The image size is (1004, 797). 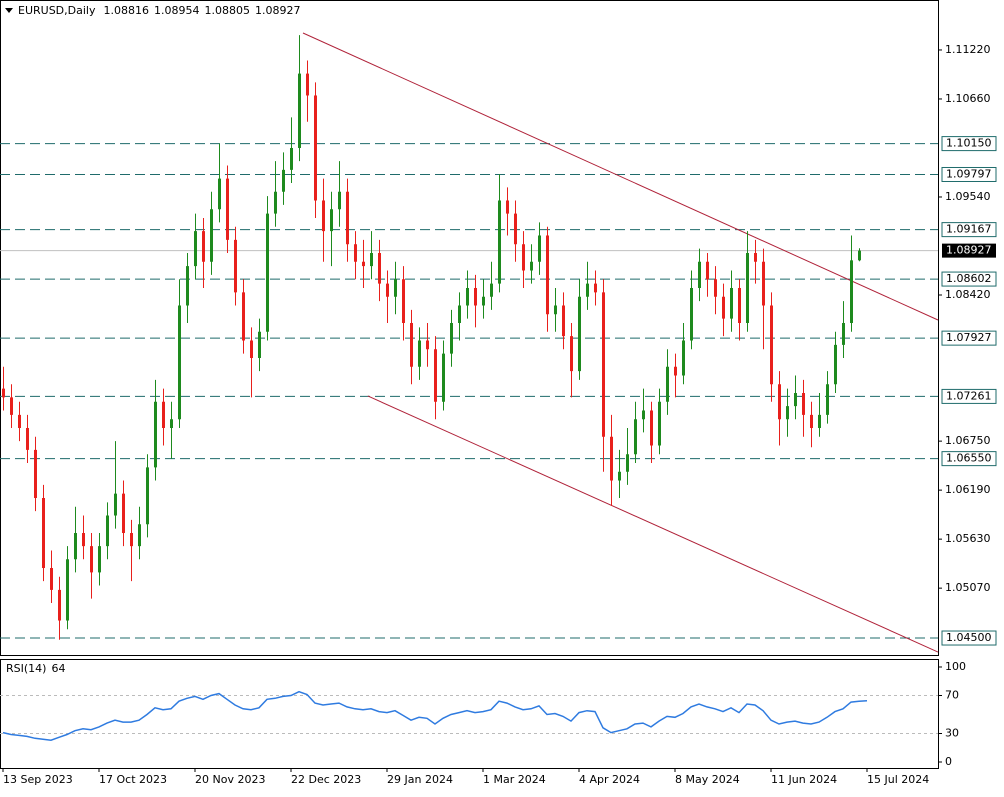 What do you see at coordinates (898, 779) in the screenshot?
I see `x-tick-label: 15 Jul 2024` at bounding box center [898, 779].